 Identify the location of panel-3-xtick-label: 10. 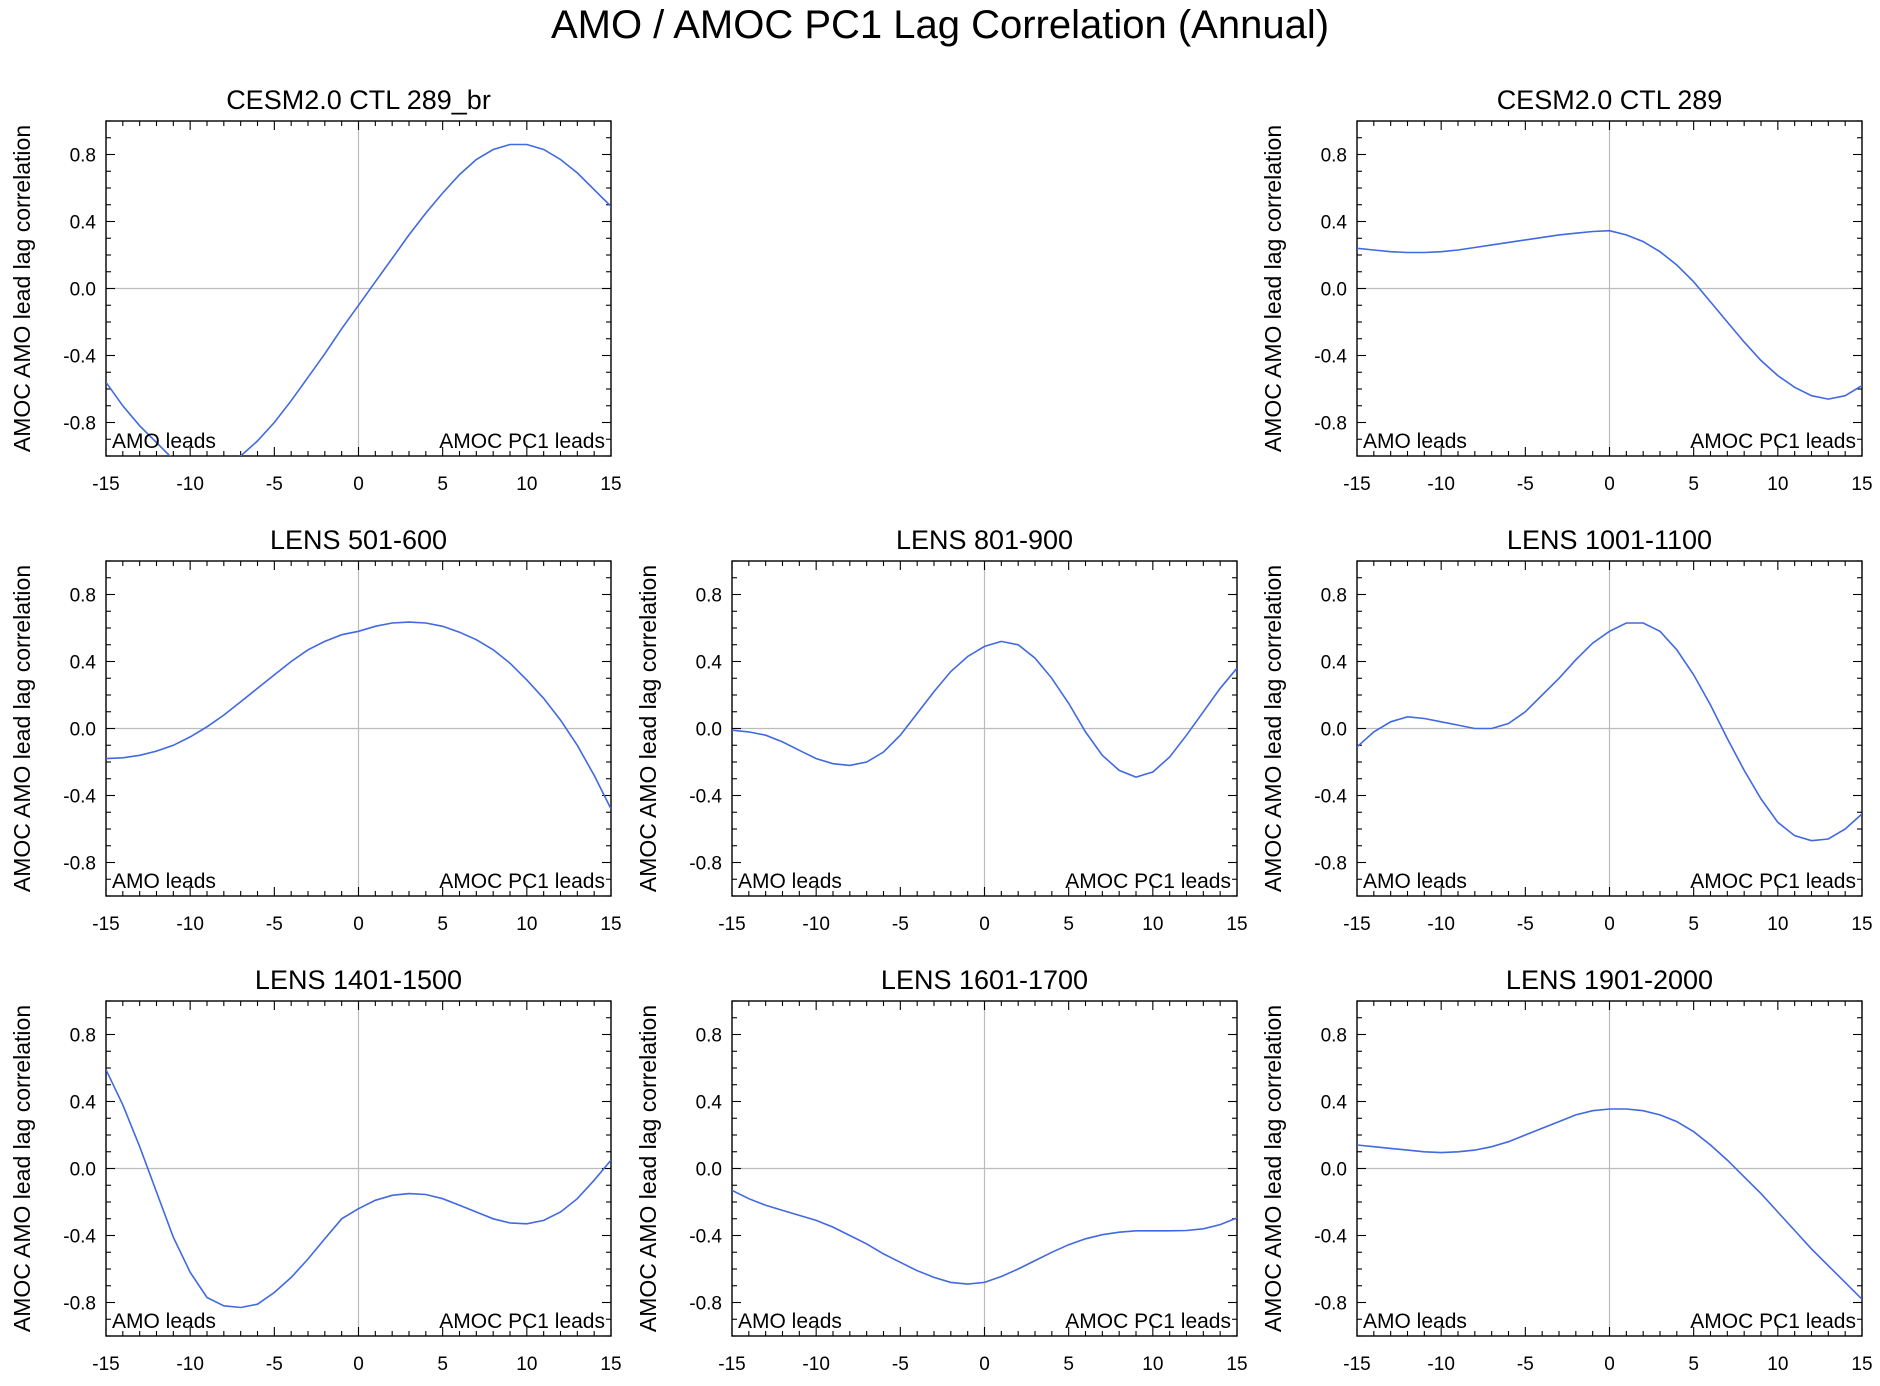
(526, 924).